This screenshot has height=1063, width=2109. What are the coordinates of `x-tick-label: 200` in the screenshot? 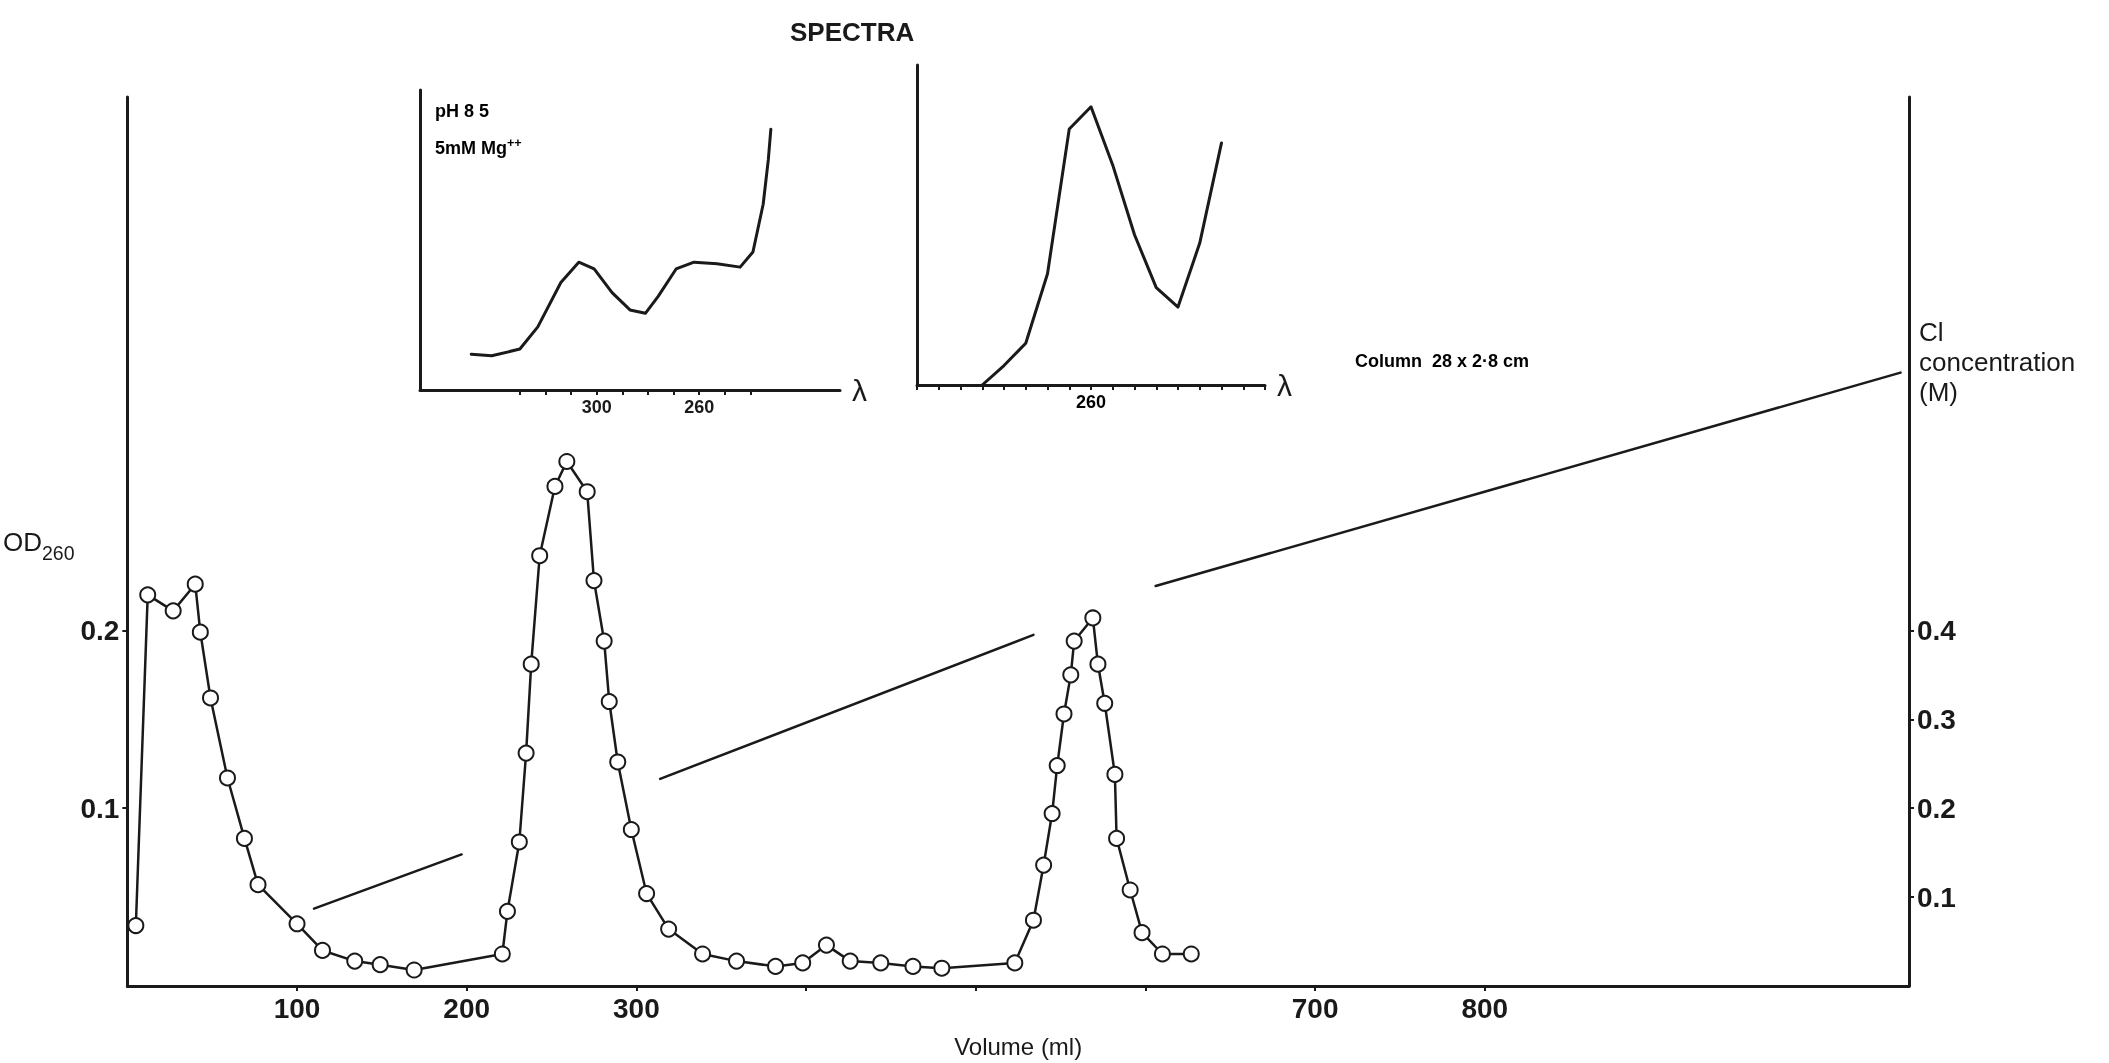 It's located at (467, 1008).